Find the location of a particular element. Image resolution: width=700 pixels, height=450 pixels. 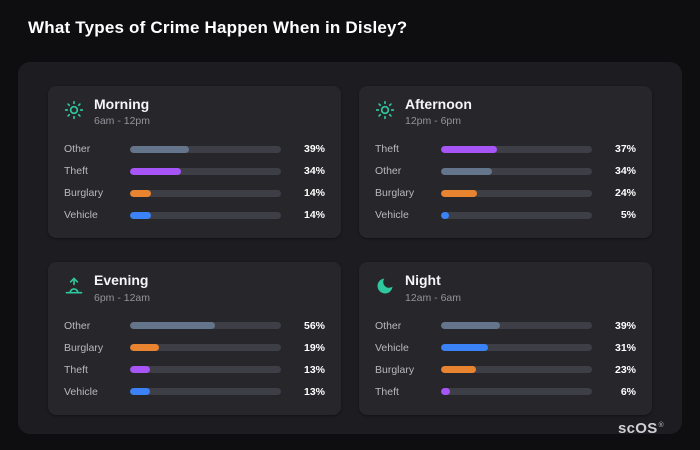

sunrise-icon is located at coordinates (74, 286).